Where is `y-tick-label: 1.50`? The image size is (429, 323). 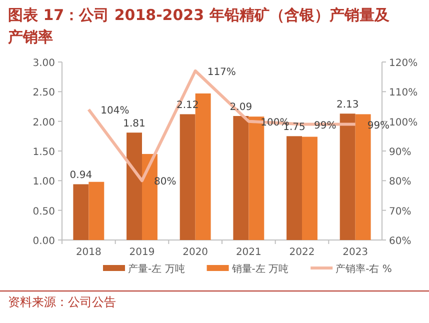 y-tick-label: 1.50 is located at coordinates (43, 152).